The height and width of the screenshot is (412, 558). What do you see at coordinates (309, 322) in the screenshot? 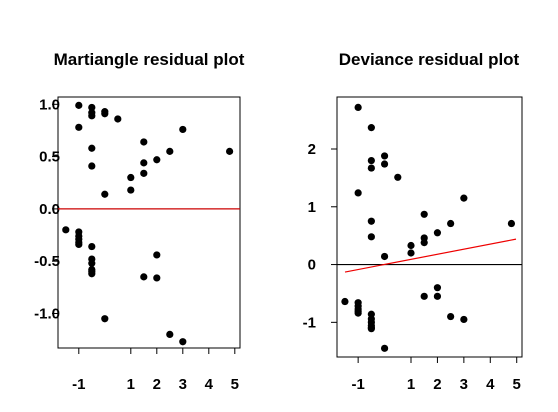
I see `y-tick-label: -1` at bounding box center [309, 322].